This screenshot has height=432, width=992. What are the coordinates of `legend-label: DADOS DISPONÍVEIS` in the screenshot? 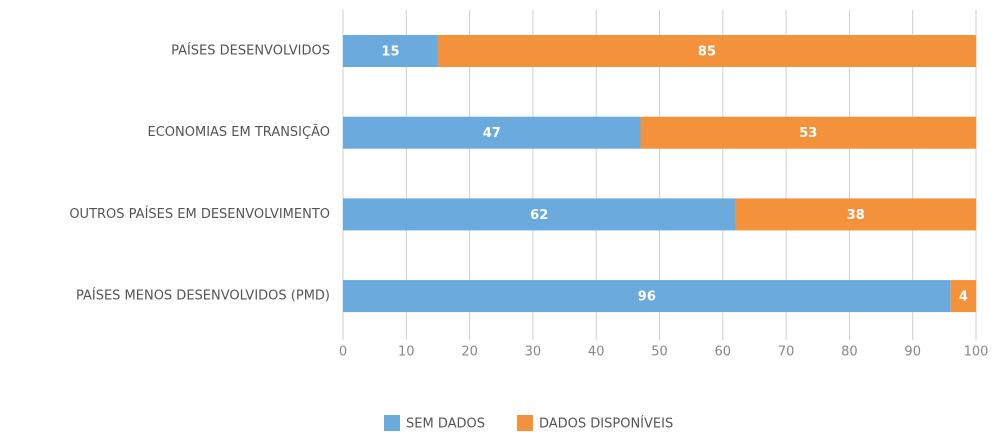 It's located at (606, 424).